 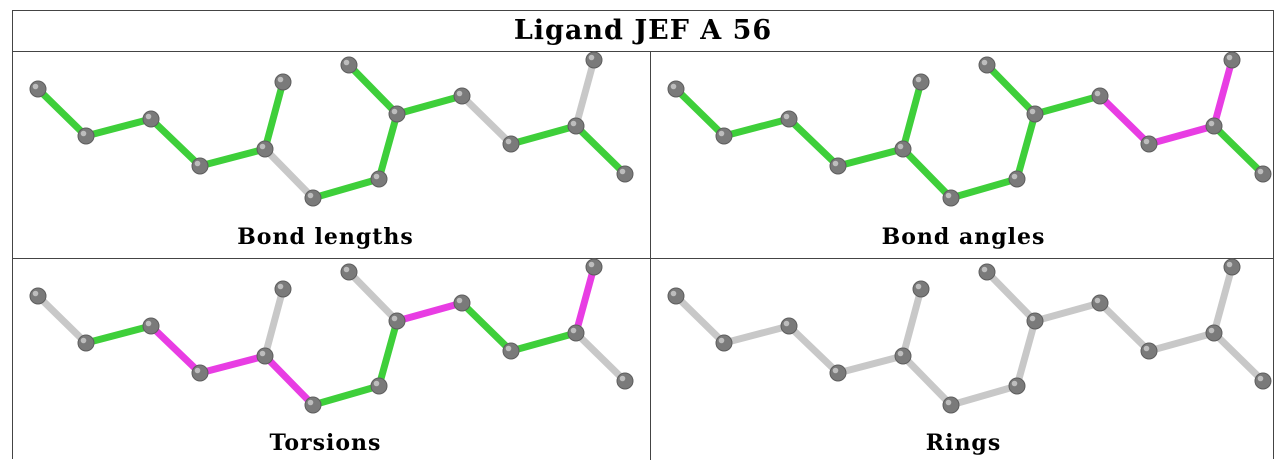 What do you see at coordinates (643, 31) in the screenshot?
I see `ligand-title: Ligand JEF A 56` at bounding box center [643, 31].